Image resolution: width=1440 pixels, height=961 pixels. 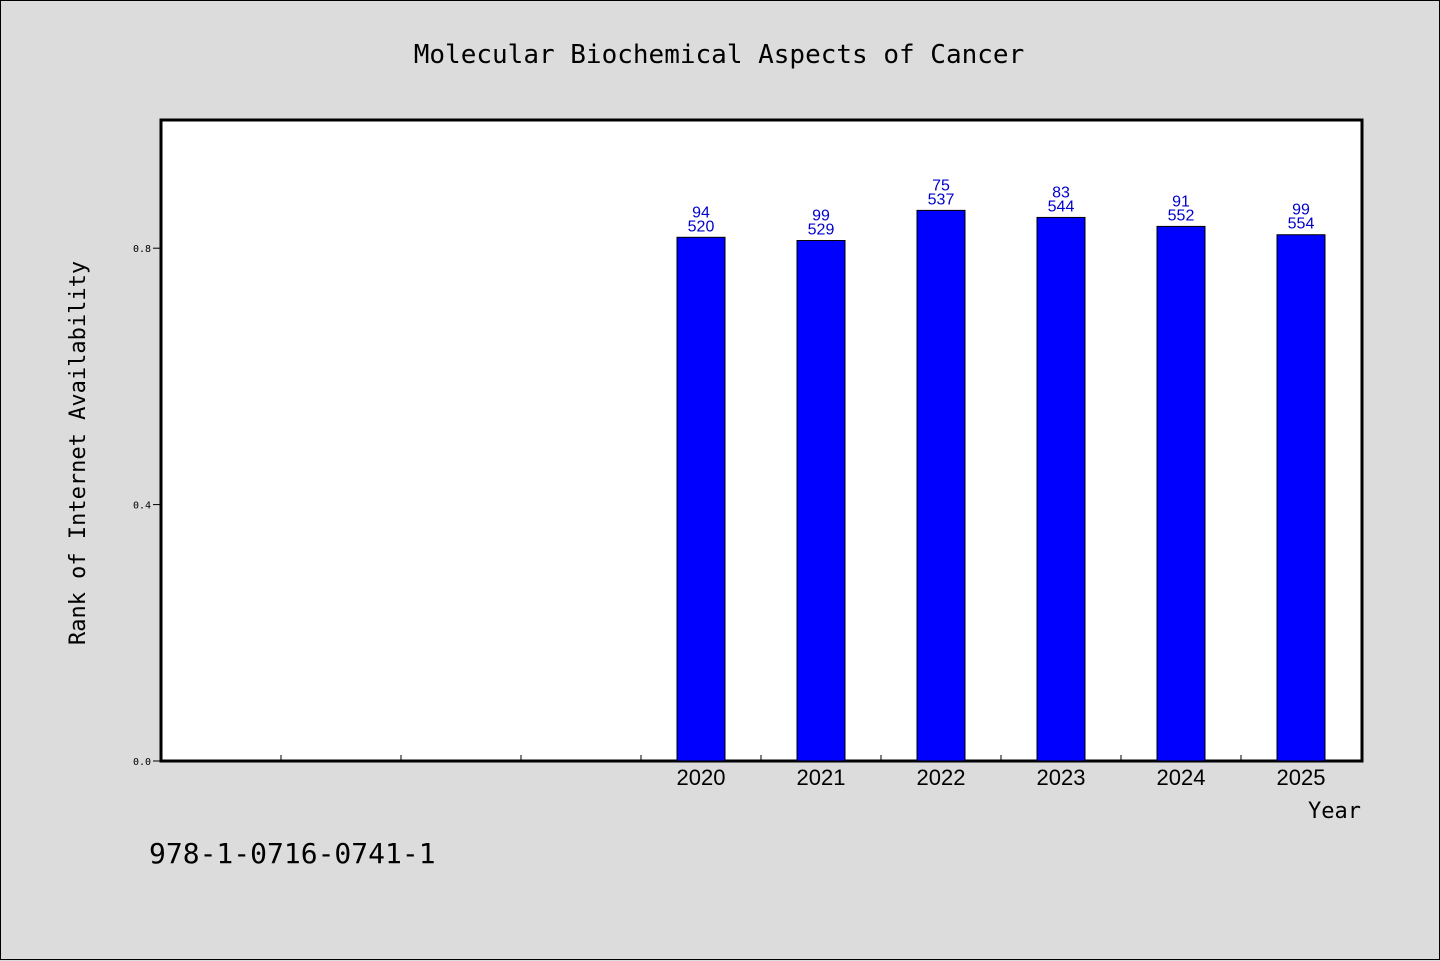 What do you see at coordinates (142, 762) in the screenshot?
I see `y-tick-label: 0.0` at bounding box center [142, 762].